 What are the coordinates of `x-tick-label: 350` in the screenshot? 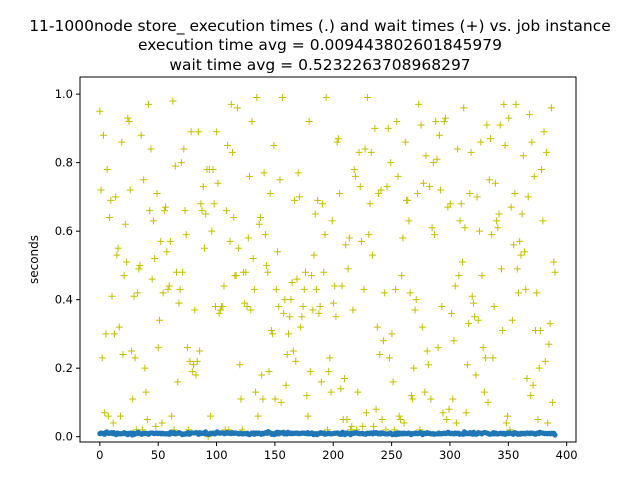 It's located at (508, 455).